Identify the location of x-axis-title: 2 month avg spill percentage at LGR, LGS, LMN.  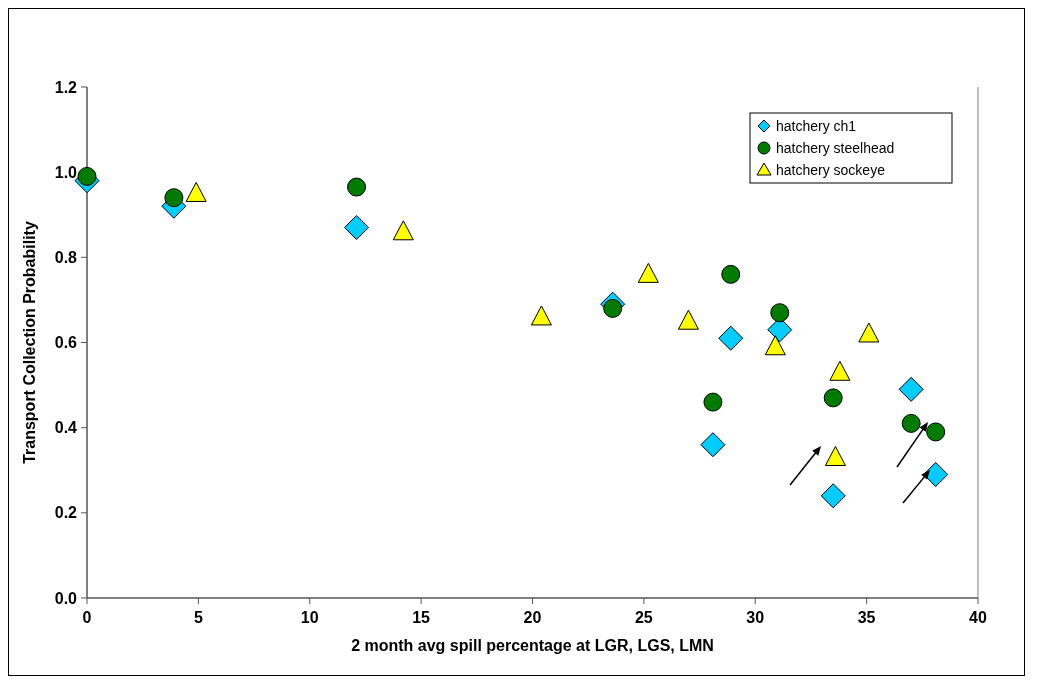
(532, 645).